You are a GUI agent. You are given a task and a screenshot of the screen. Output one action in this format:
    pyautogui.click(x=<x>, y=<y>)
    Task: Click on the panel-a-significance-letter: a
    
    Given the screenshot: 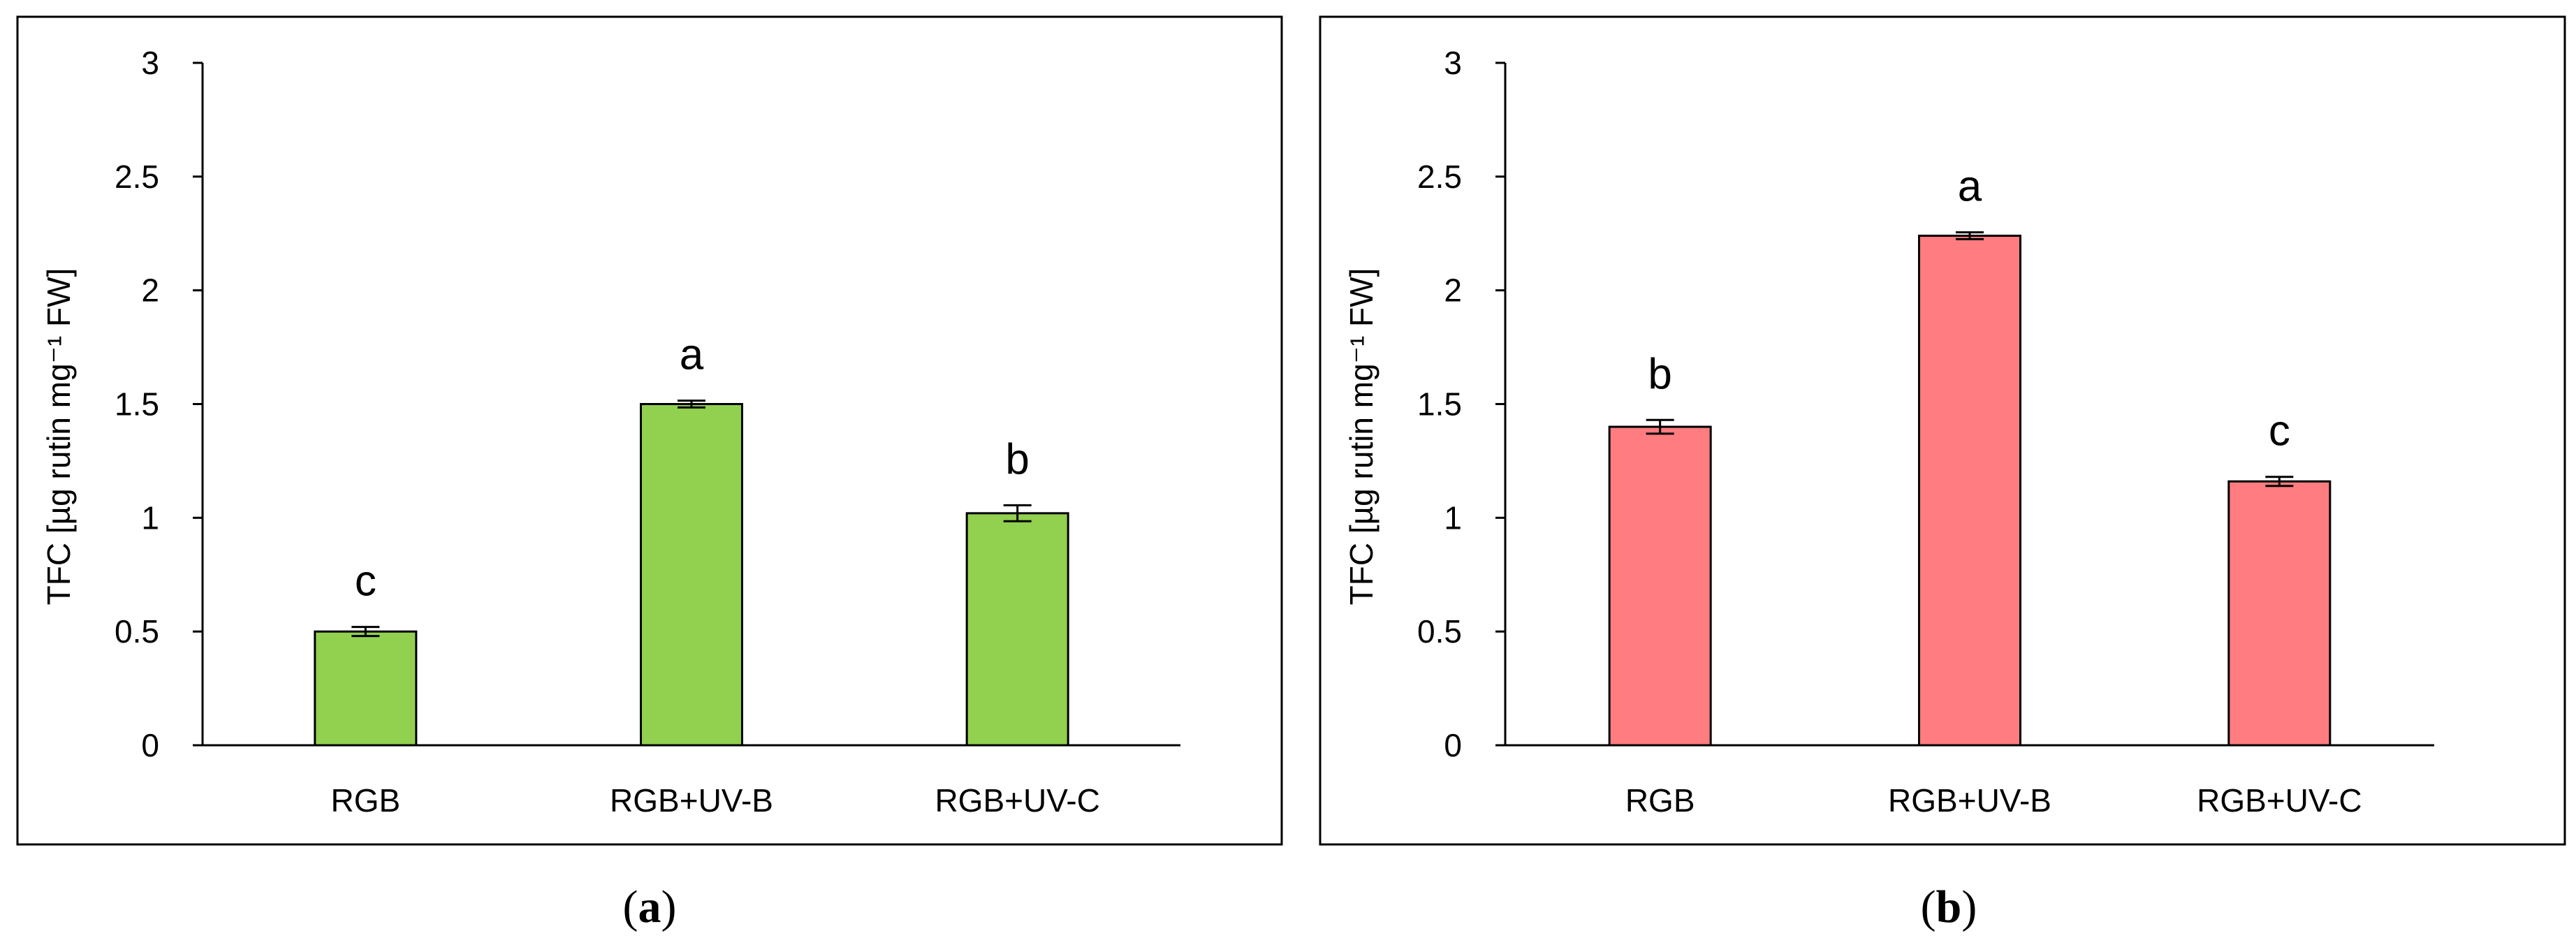 What is the action you would take?
    pyautogui.click(x=692, y=355)
    